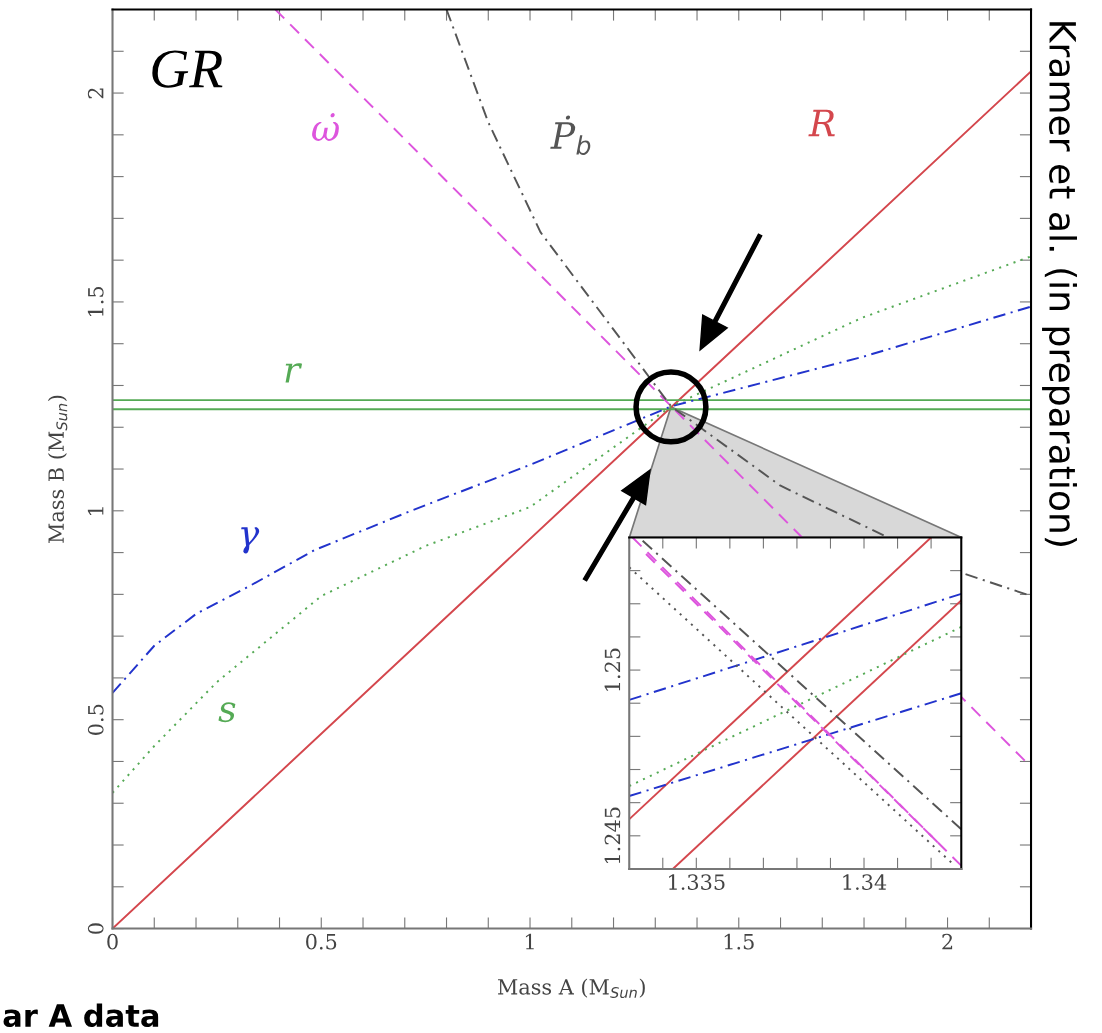  I want to click on annotation: GR, so click(187, 69).